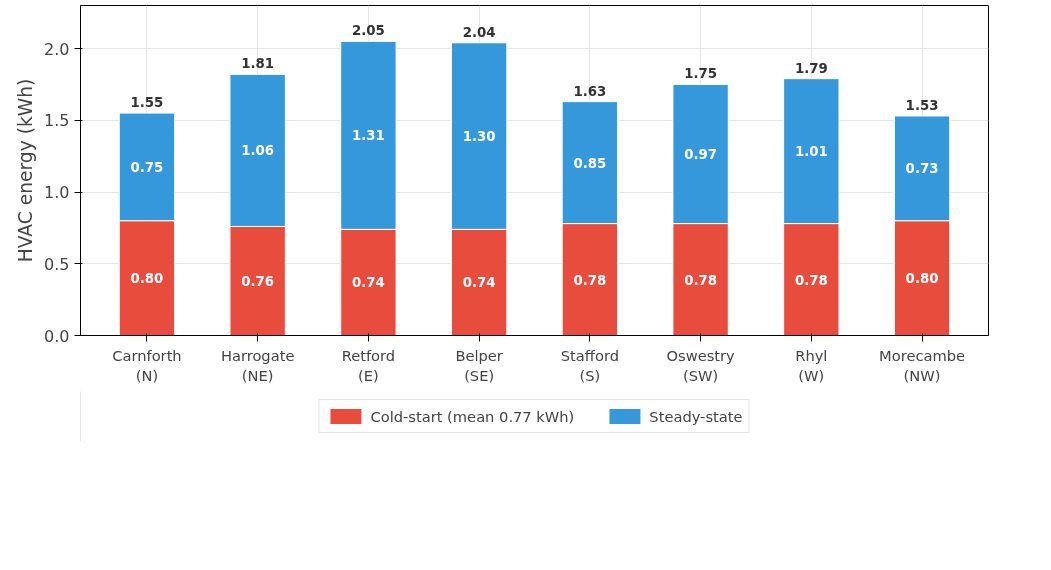  I want to click on legend-label: Steady-state, so click(696, 416).